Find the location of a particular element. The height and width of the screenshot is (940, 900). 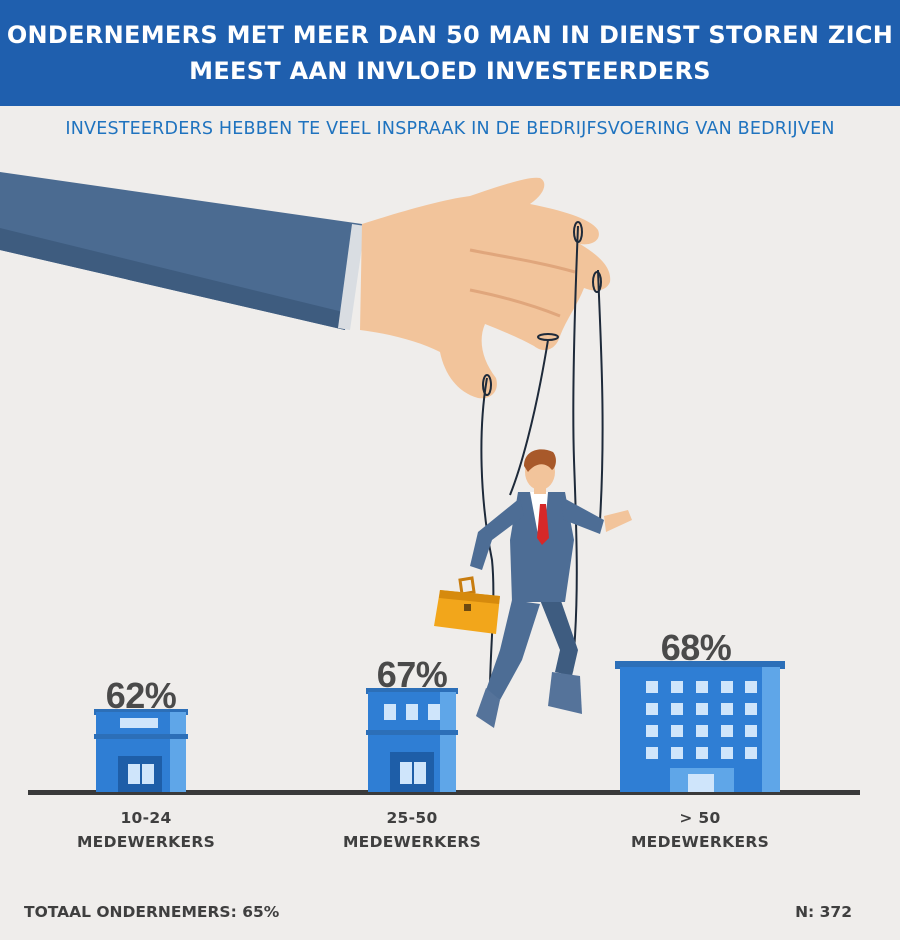

baseline is located at coordinates (444, 792).